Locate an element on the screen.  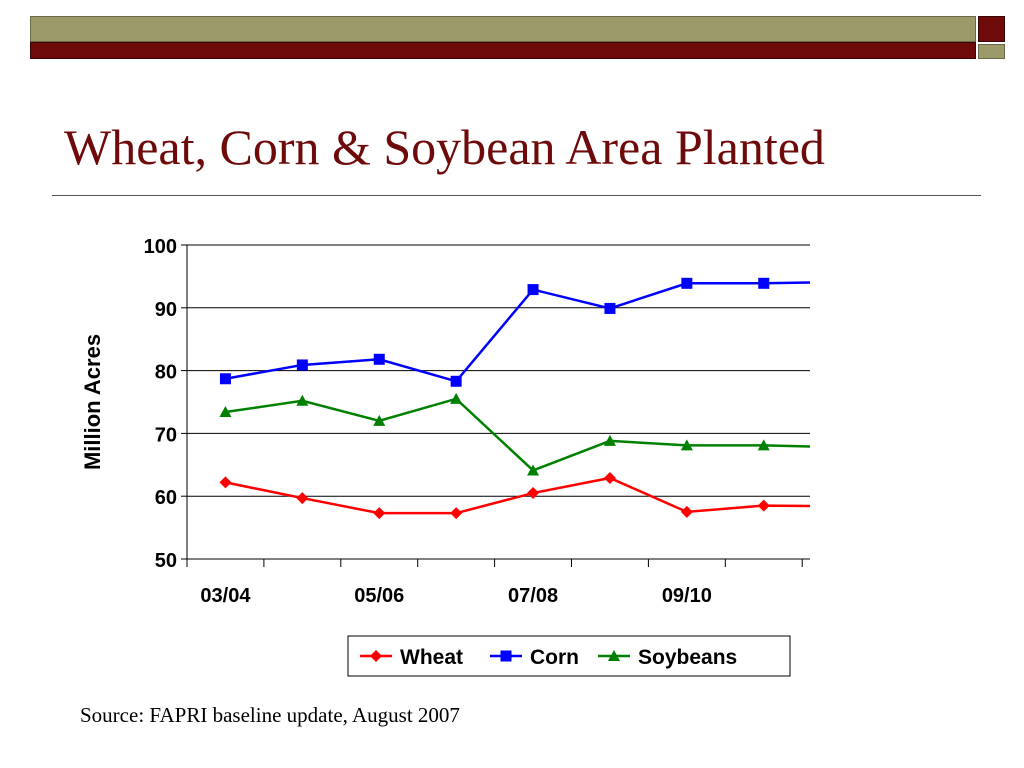
banner-maroon-square is located at coordinates (991, 29).